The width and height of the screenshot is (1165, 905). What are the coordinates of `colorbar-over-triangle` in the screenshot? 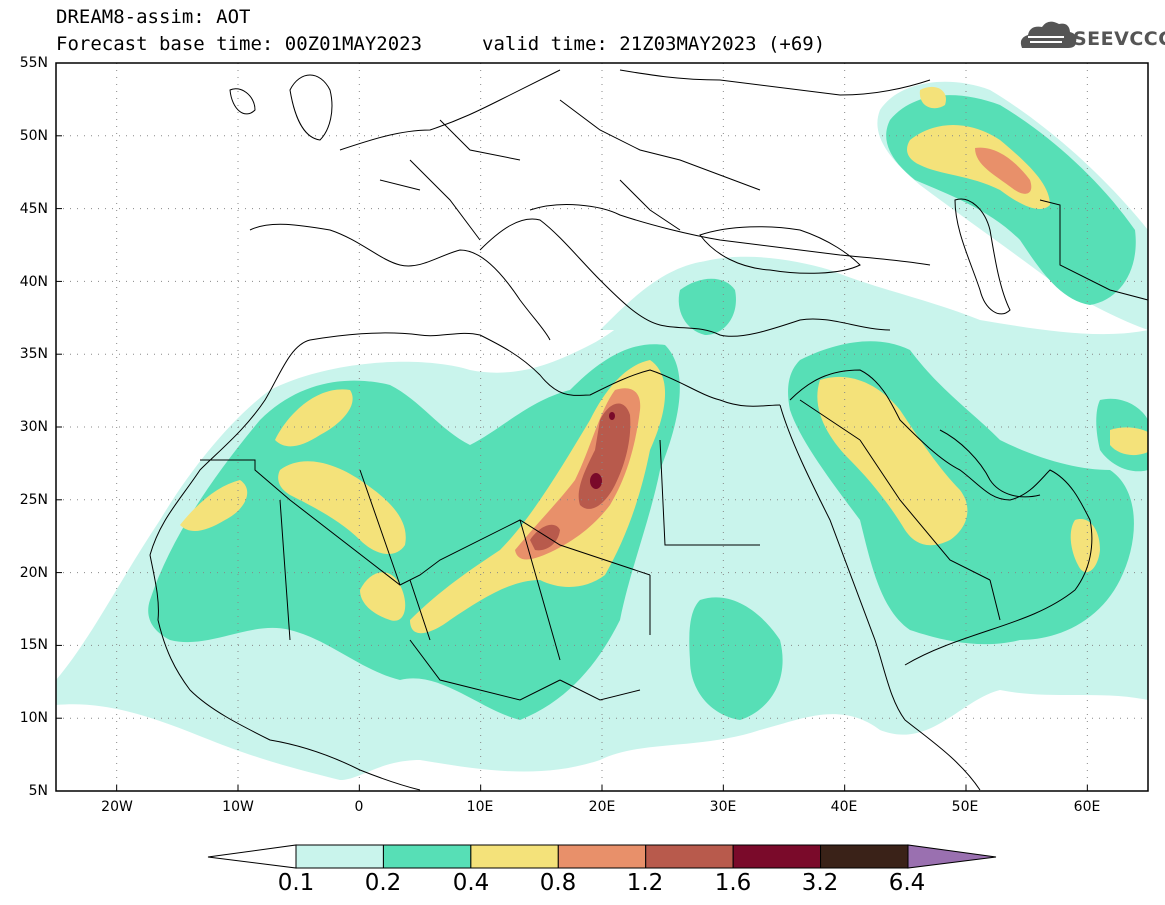 It's located at (952, 856).